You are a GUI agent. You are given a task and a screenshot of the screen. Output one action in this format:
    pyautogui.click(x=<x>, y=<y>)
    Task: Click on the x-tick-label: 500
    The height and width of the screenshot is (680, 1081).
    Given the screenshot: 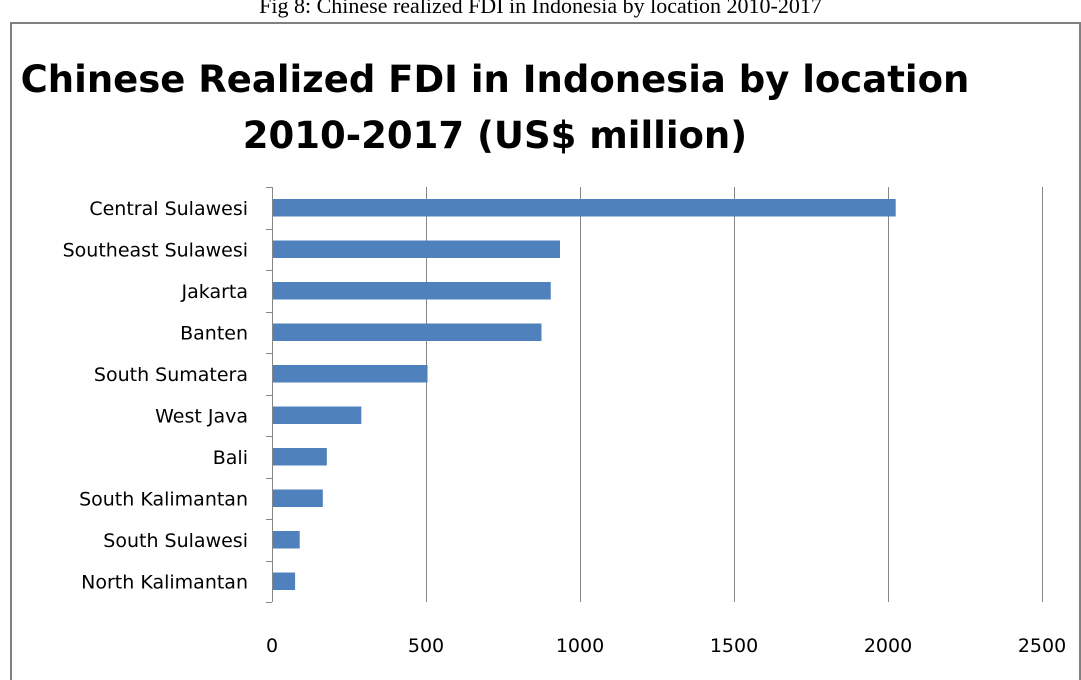 What is the action you would take?
    pyautogui.click(x=426, y=646)
    